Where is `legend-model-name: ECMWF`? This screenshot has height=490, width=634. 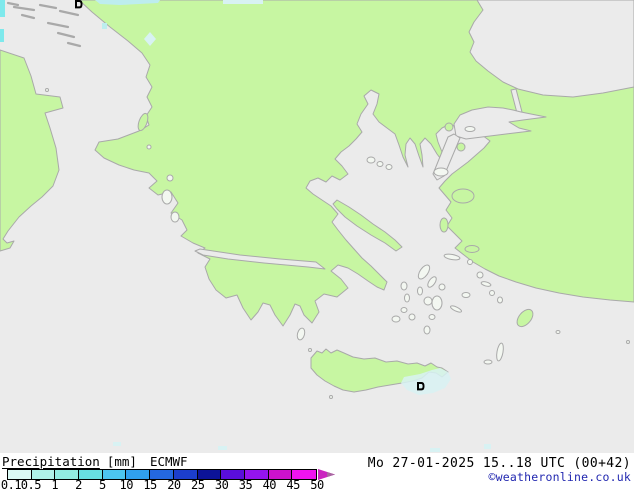
legend-model-name: ECMWF is located at coordinates (168, 461).